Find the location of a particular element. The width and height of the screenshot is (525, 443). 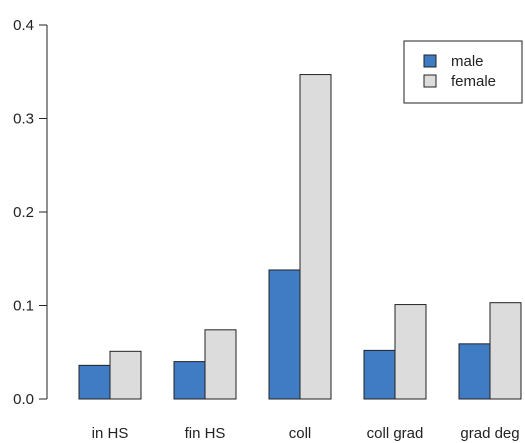

category-labels: in HS fin HS coll coll grad grad deg is located at coordinates (306, 433).